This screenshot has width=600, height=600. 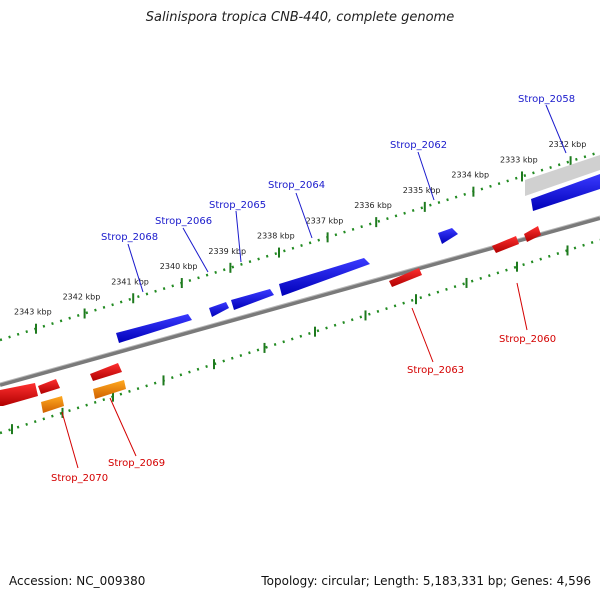 I want to click on gene-label: Strop_2065, so click(x=237, y=205).